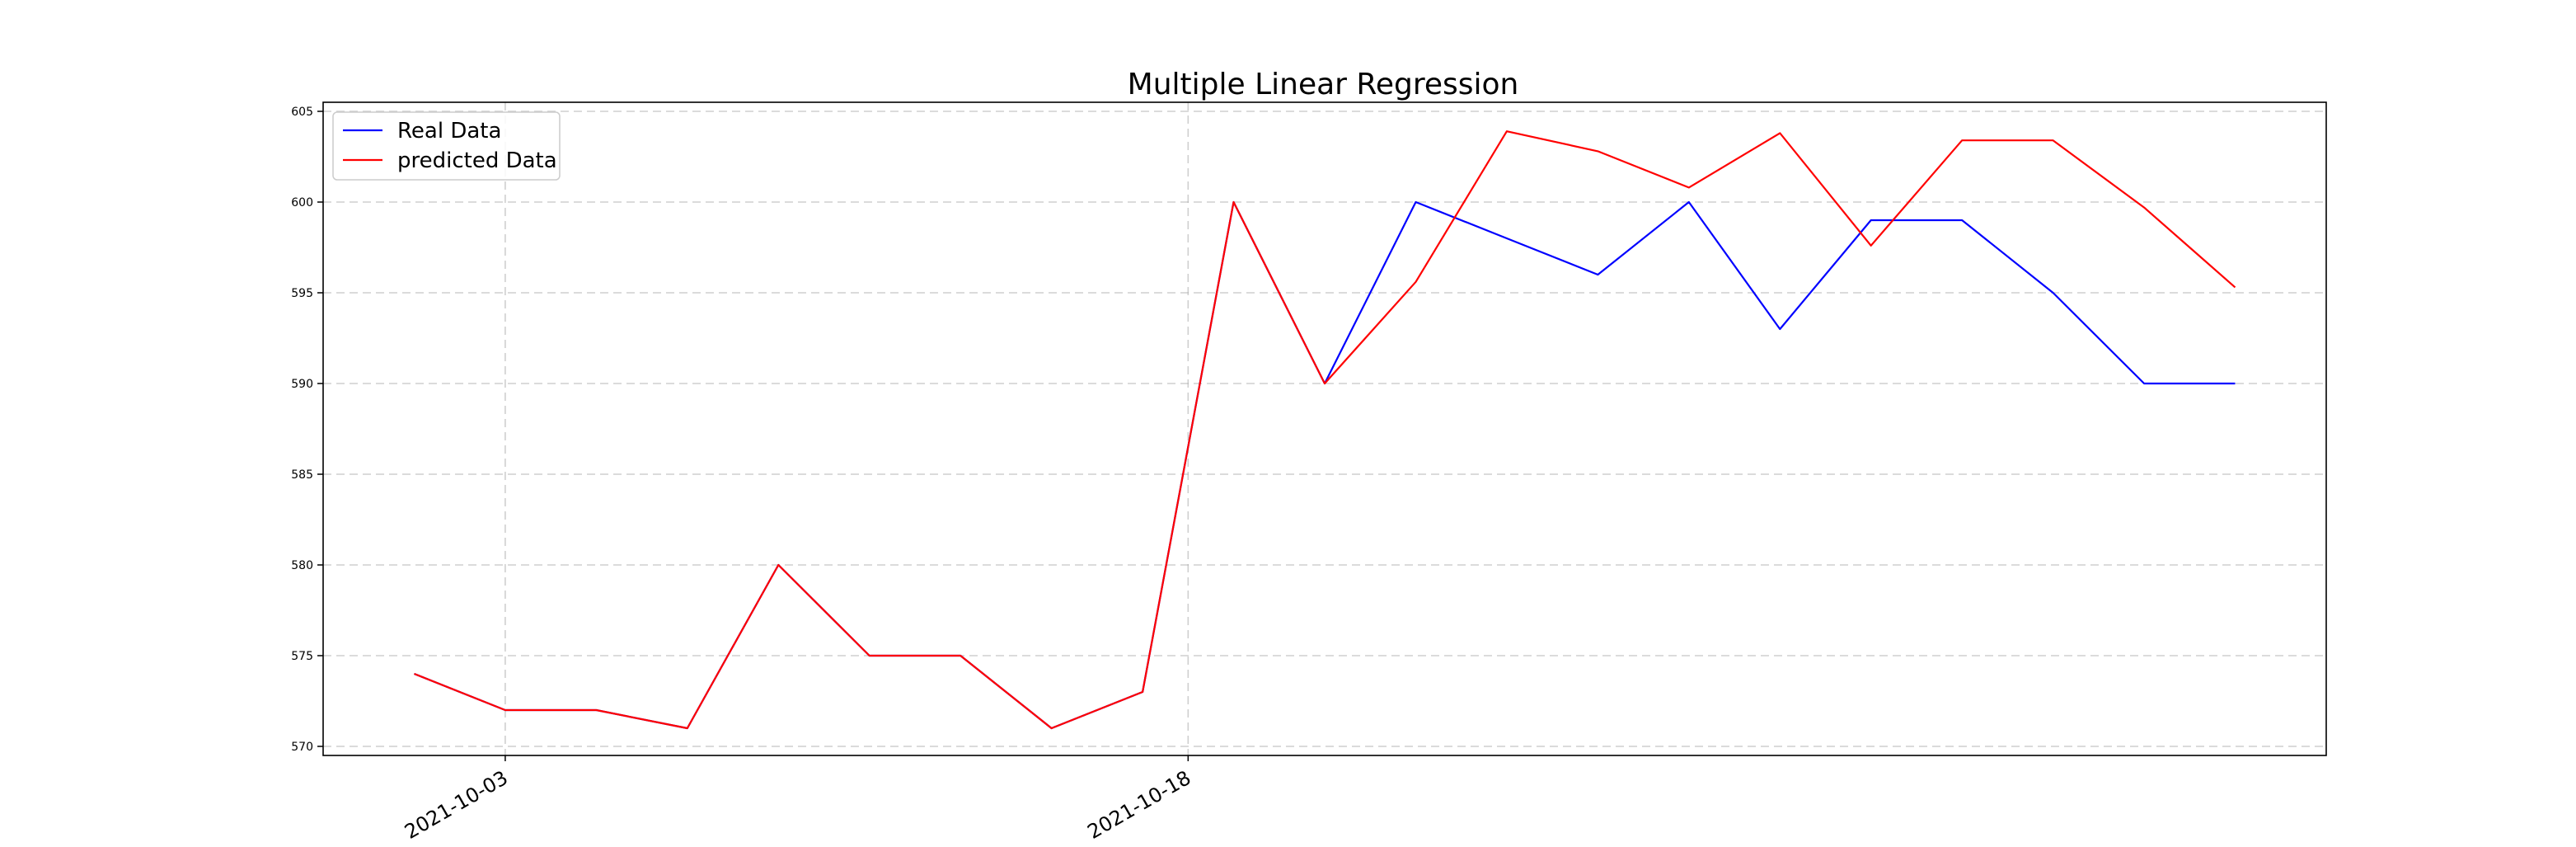  I want to click on y-tick-label: 575, so click(302, 656).